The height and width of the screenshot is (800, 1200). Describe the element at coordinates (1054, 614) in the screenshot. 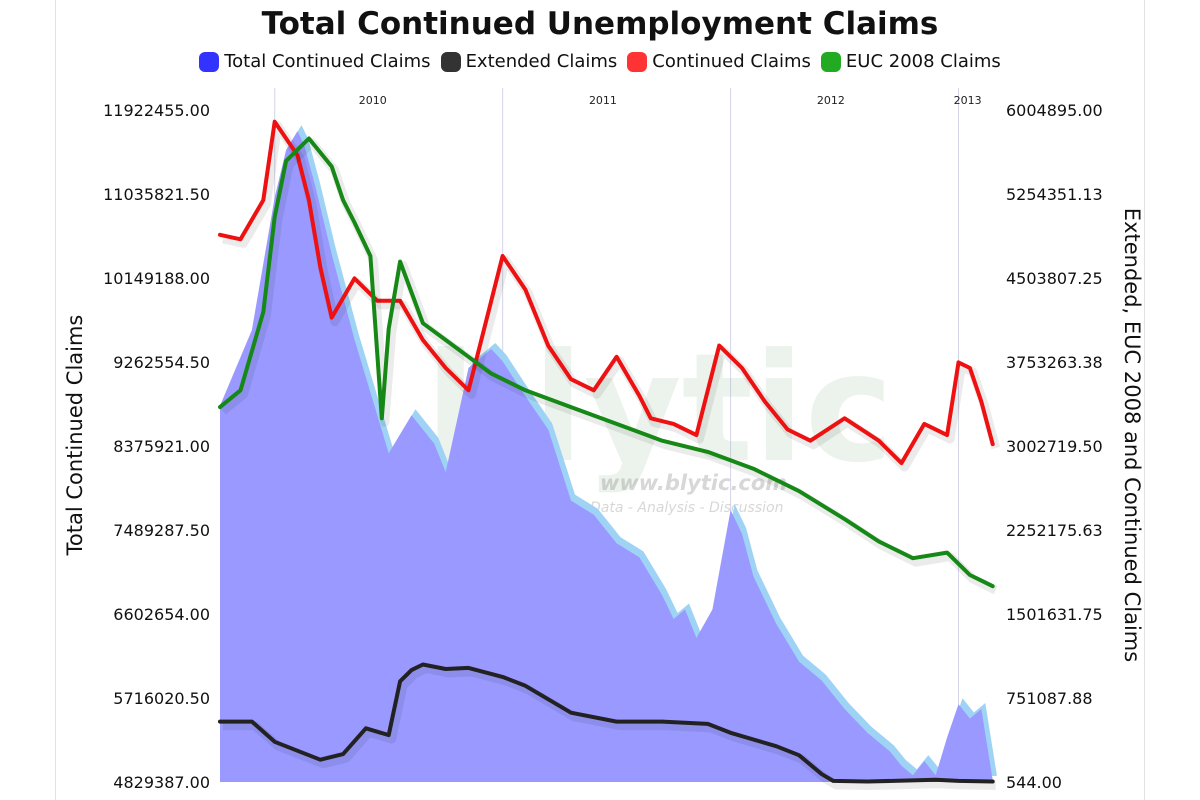

I see `right-tick-label: 1501631.75` at that location.